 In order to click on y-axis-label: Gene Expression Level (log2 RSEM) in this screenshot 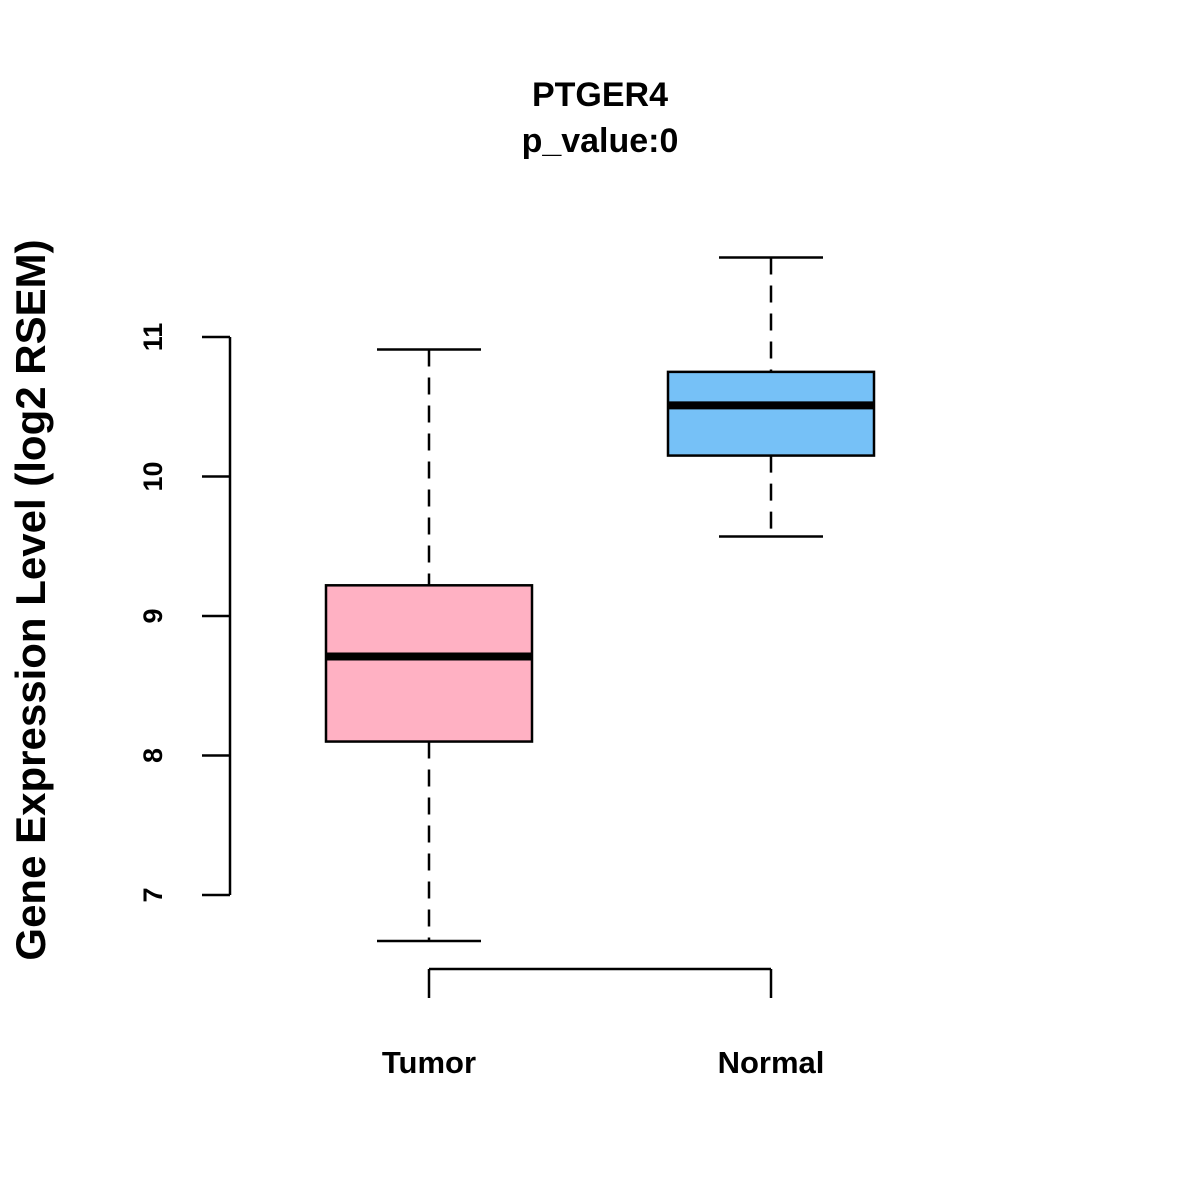, I will do `click(30, 599)`.